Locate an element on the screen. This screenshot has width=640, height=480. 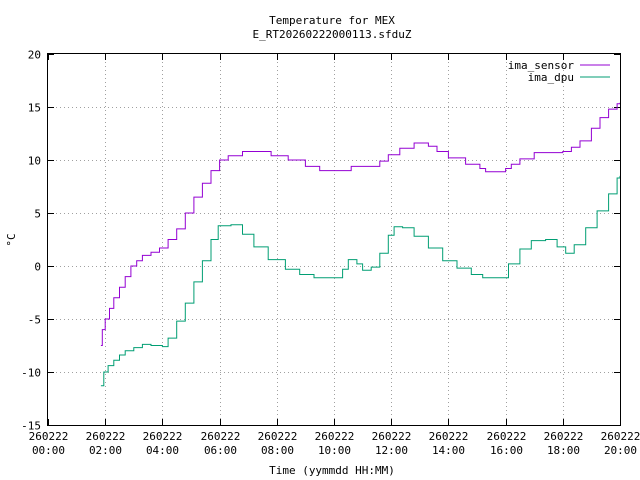
x-tick-label-time: 12:00 is located at coordinates (391, 450).